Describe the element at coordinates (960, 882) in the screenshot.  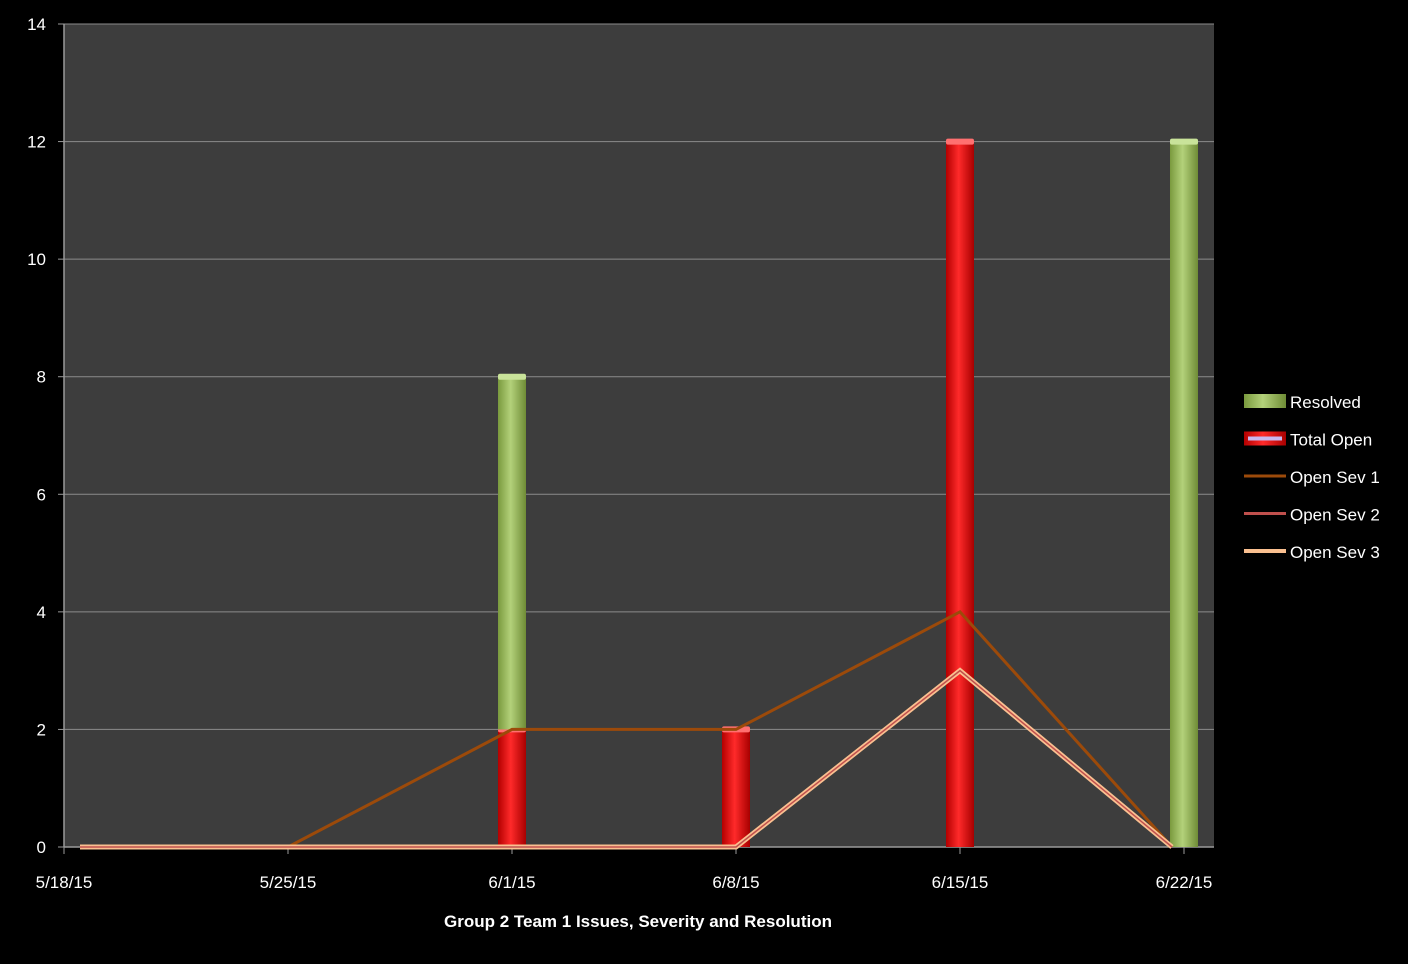
I see `x-tick-label: 6/15/15` at that location.